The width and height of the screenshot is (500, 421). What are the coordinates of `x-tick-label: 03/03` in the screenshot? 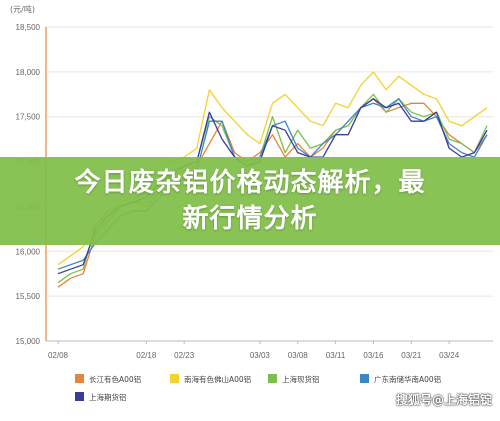 It's located at (260, 355).